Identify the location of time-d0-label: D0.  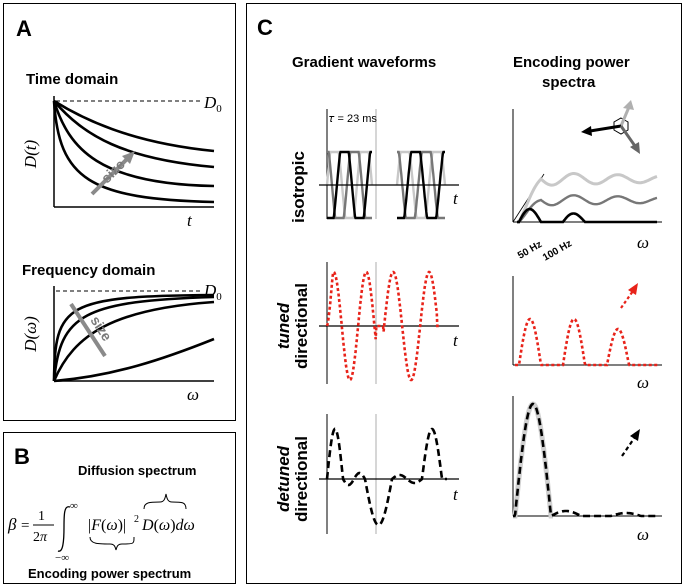
(212, 104).